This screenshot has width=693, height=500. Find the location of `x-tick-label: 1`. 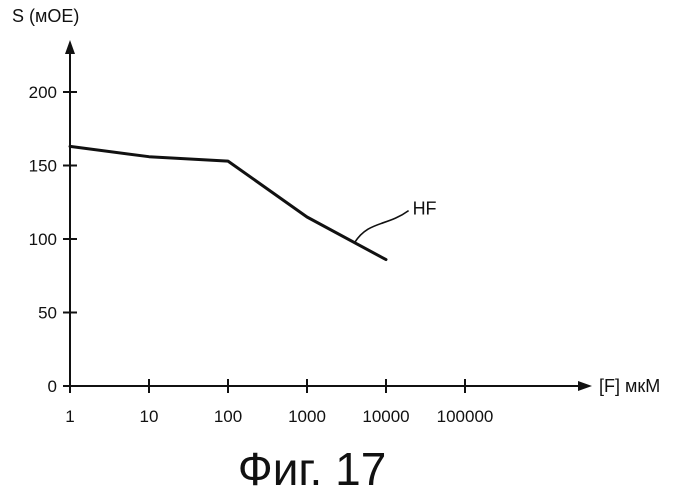

x-tick-label: 1 is located at coordinates (69, 416).